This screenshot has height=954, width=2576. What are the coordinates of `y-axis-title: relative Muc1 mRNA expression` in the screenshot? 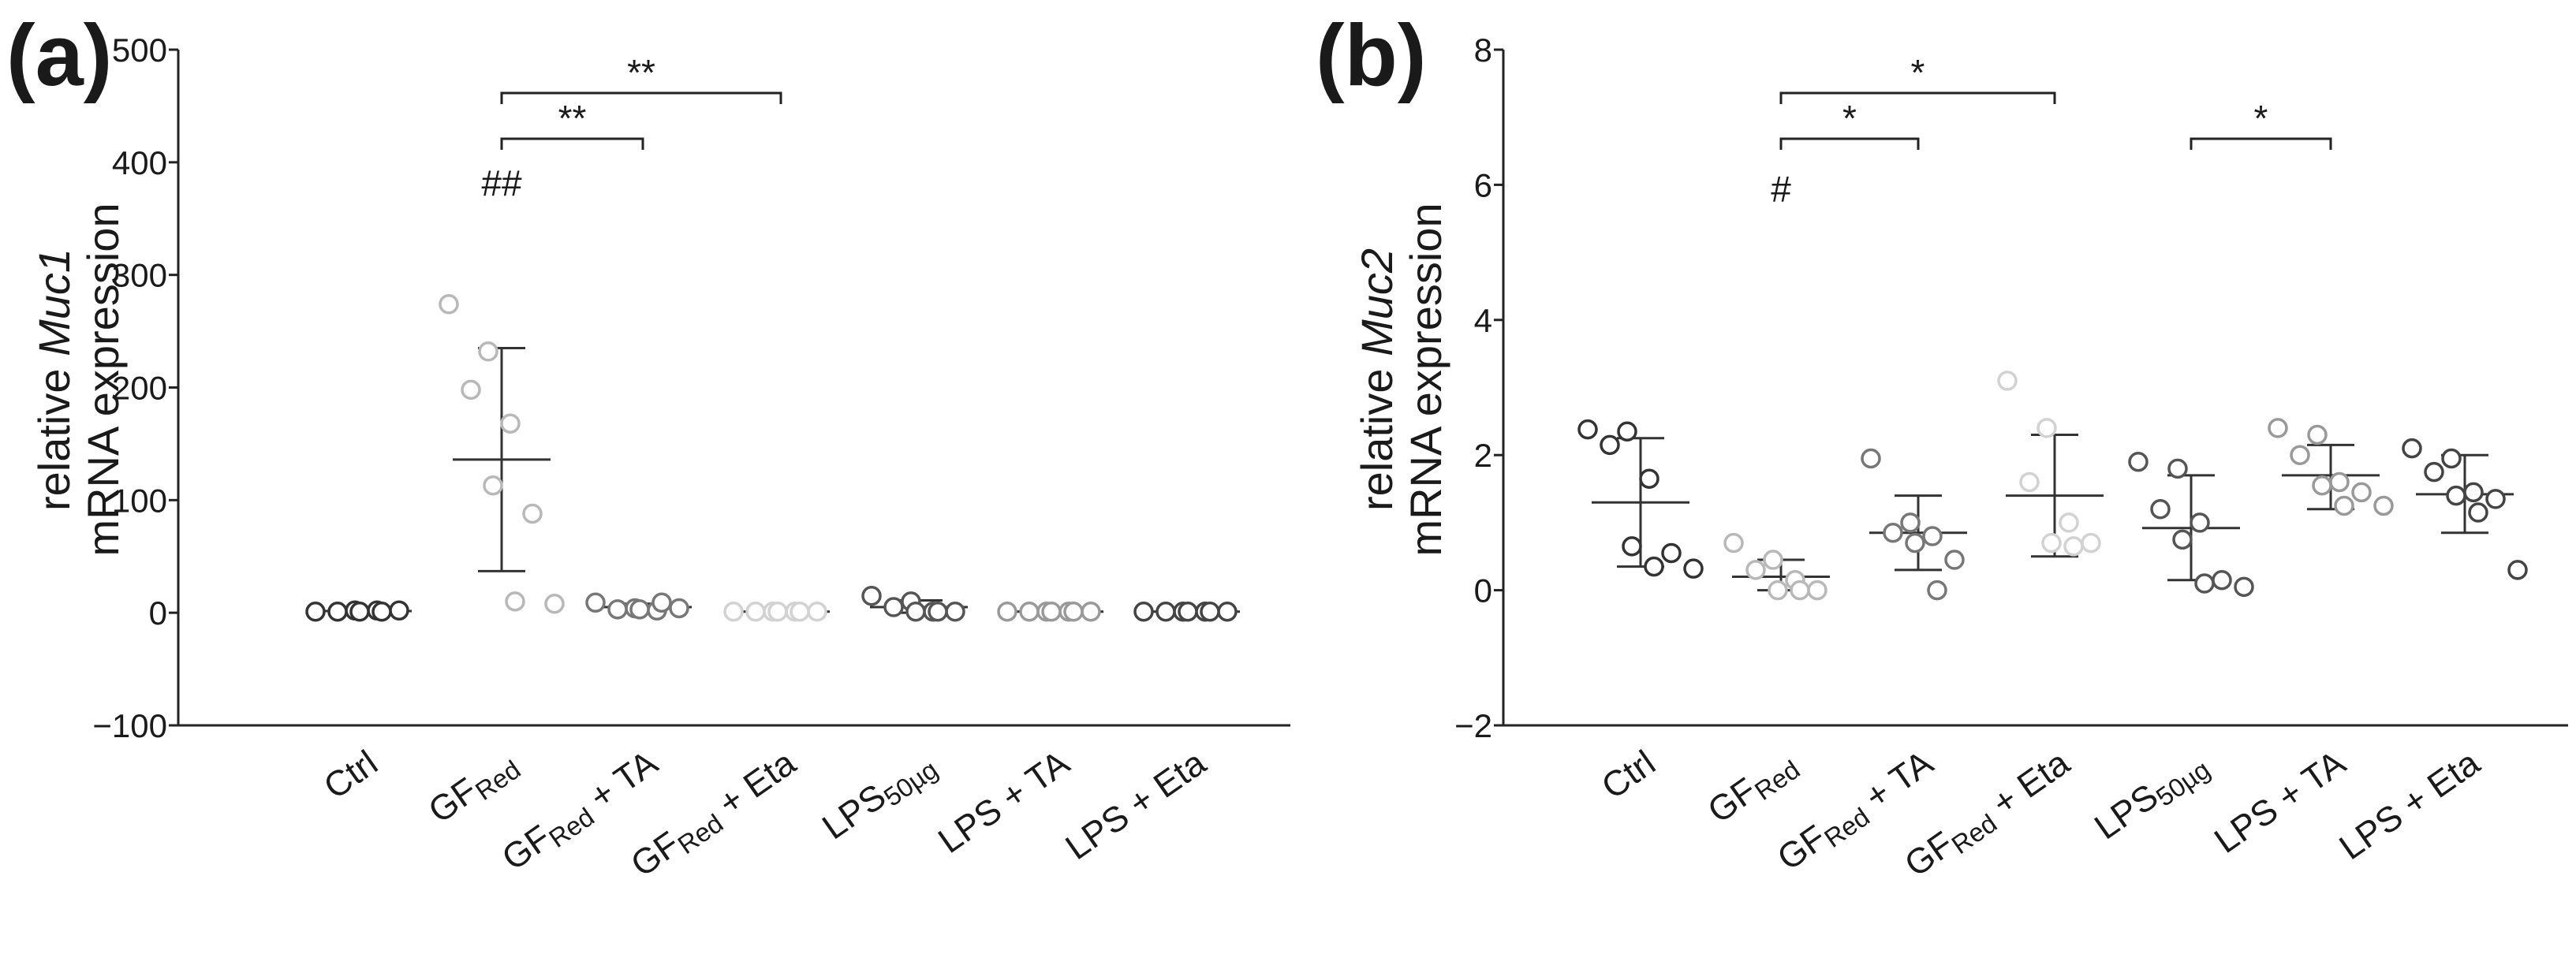 It's located at (78, 379).